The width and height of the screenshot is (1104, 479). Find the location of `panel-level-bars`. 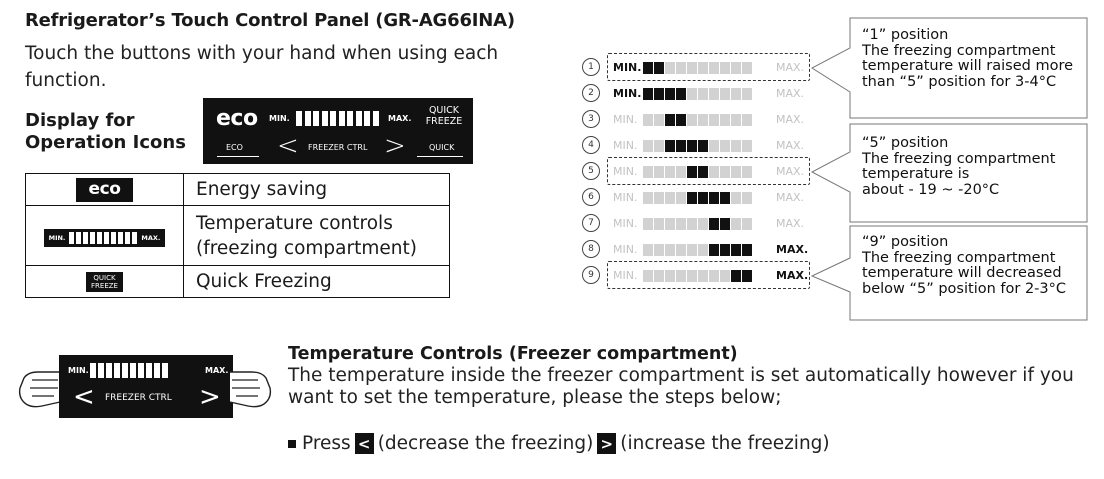

panel-level-bars is located at coordinates (337, 118).